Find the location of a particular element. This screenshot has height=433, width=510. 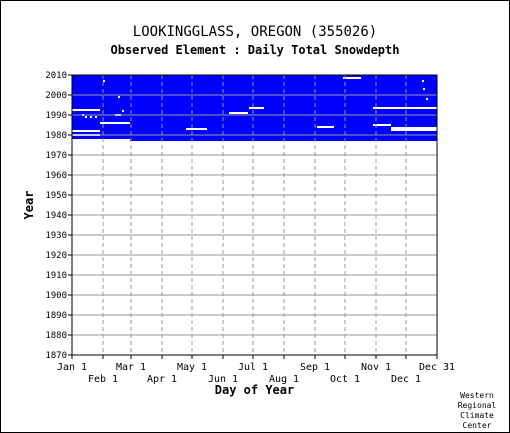

y-tick-label: 1980 is located at coordinates (56, 136).